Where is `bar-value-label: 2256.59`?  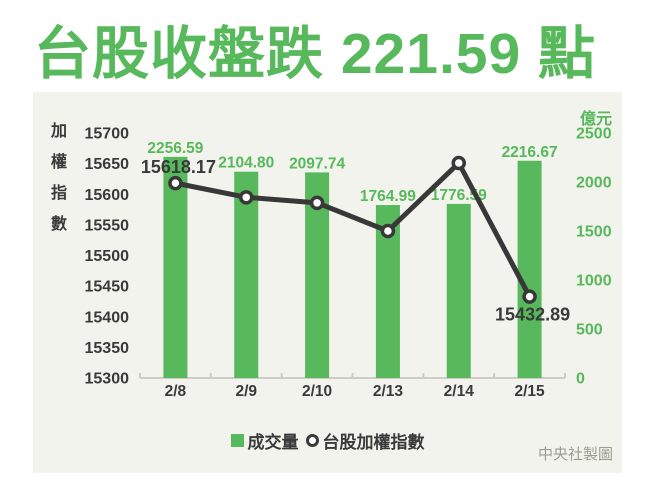
bar-value-label: 2256.59 is located at coordinates (175, 148).